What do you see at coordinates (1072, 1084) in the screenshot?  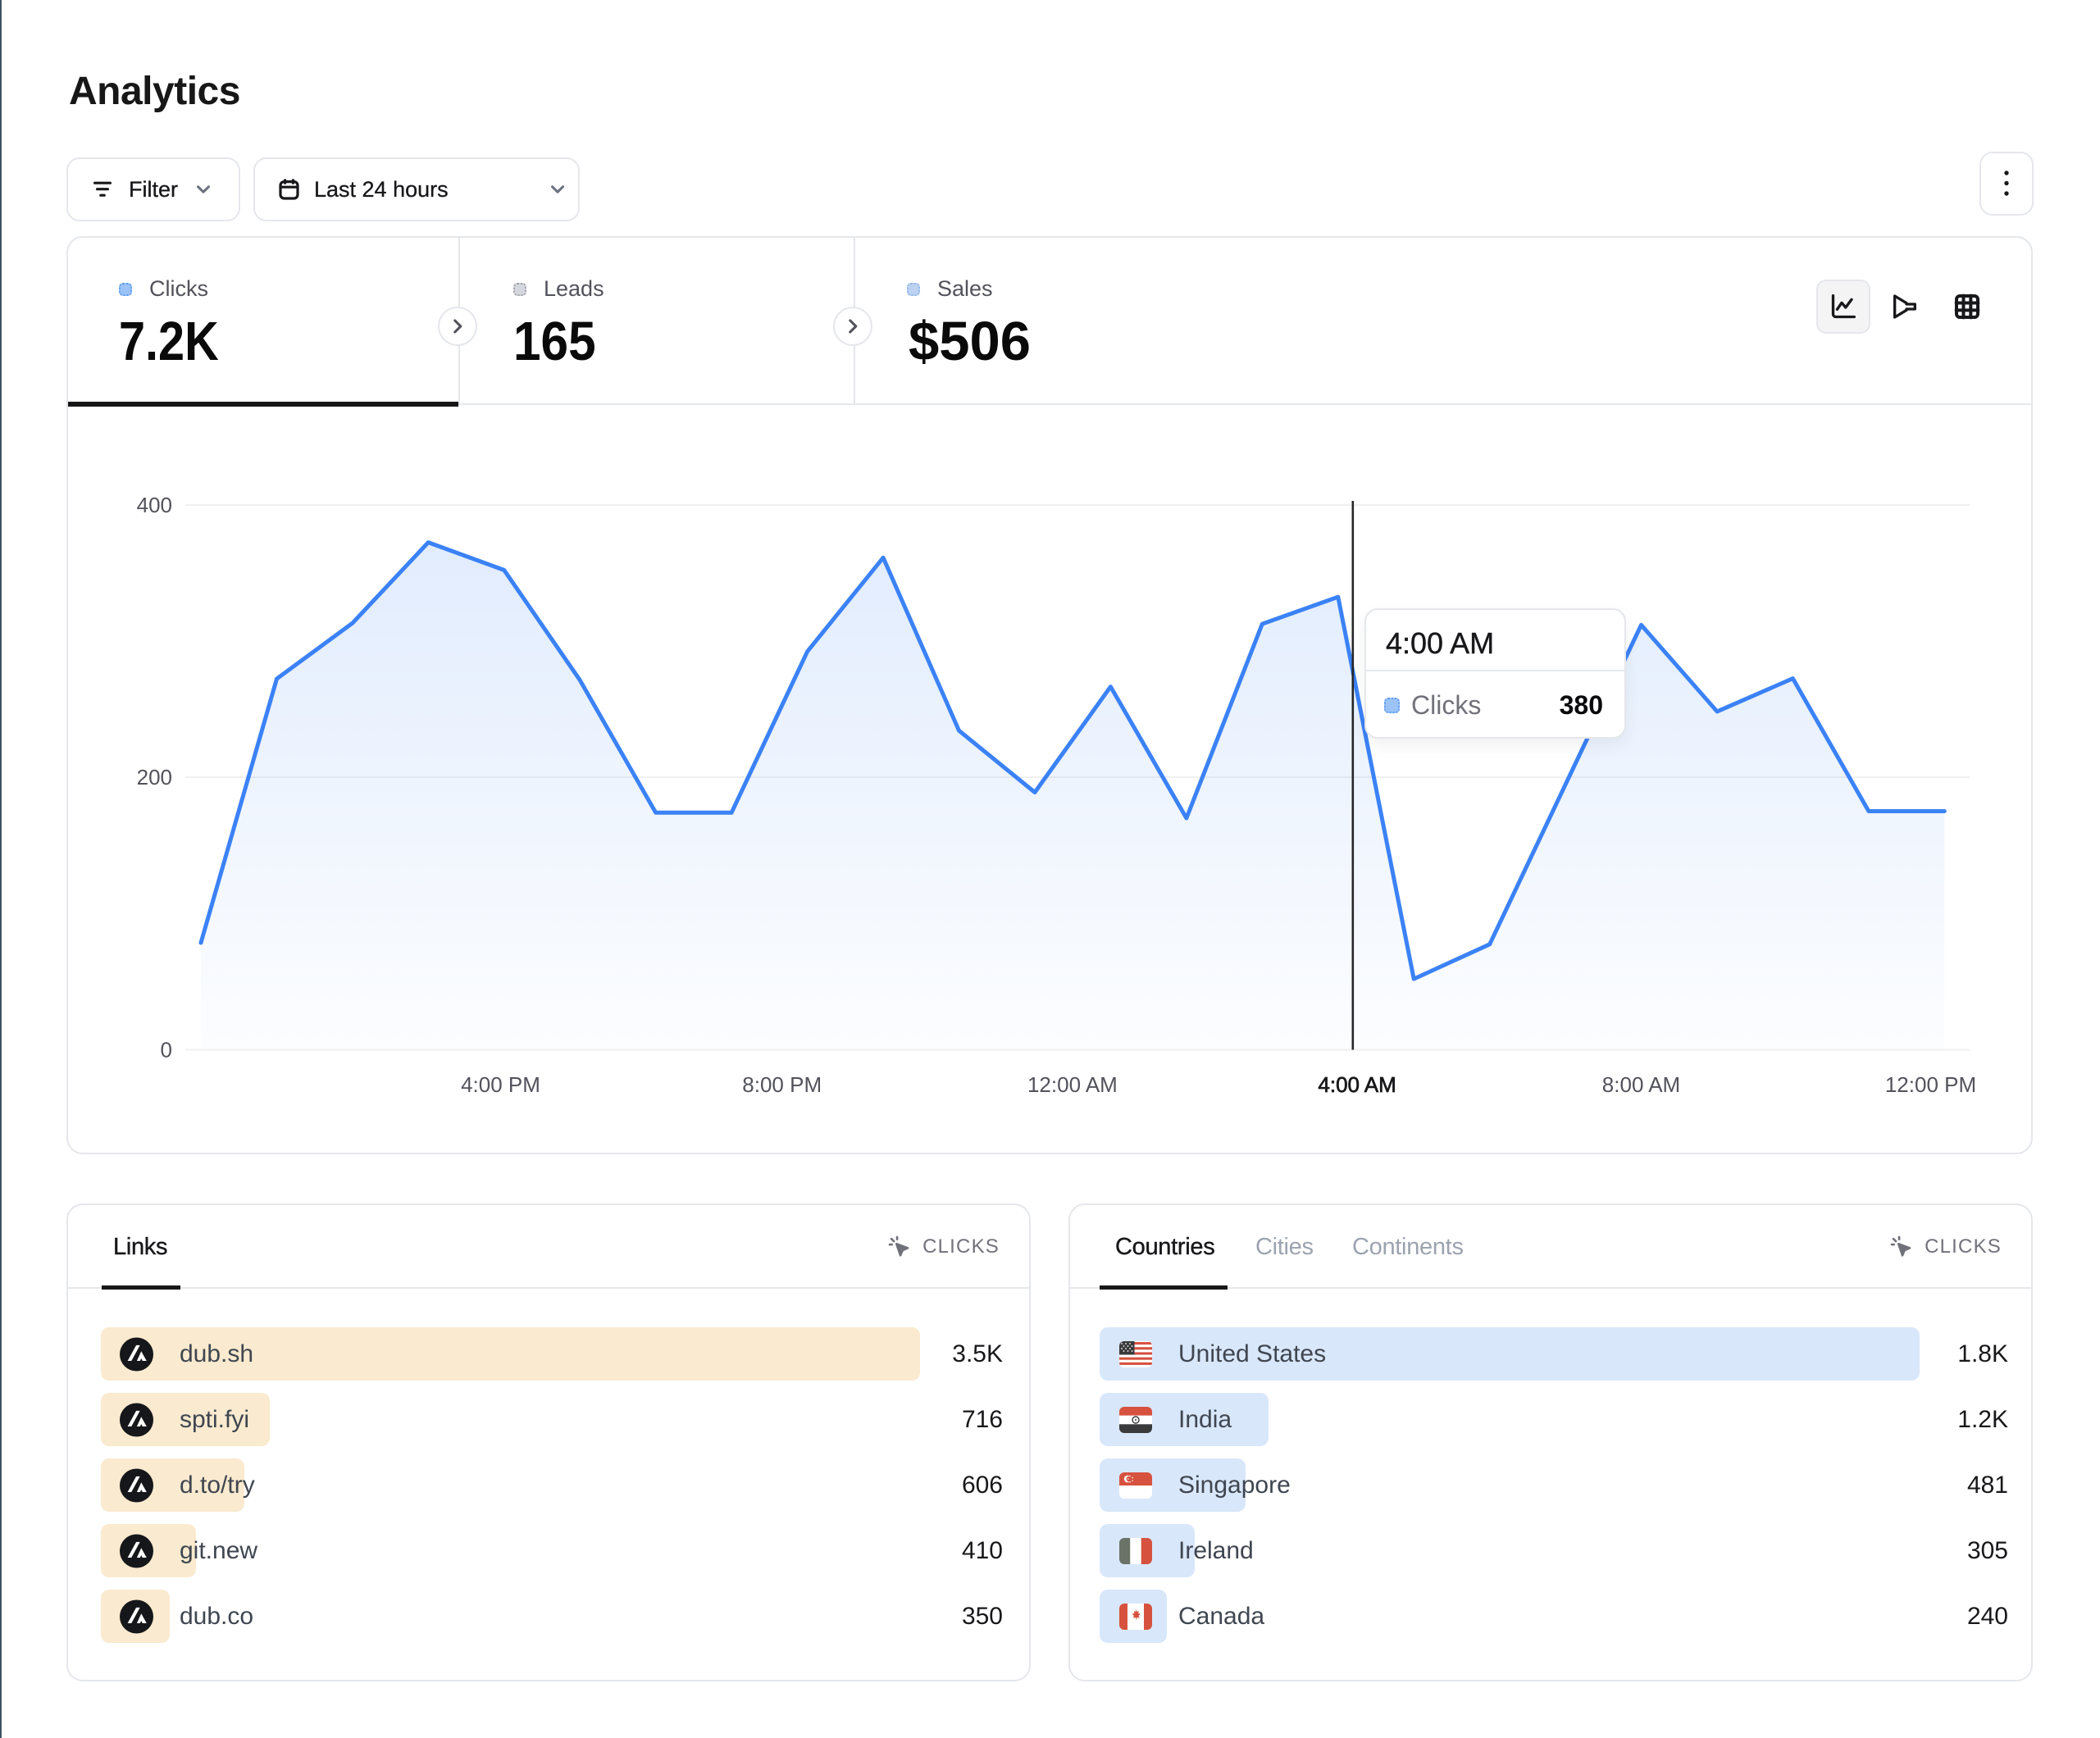 I see `svg-text: 12:00 AM` at bounding box center [1072, 1084].